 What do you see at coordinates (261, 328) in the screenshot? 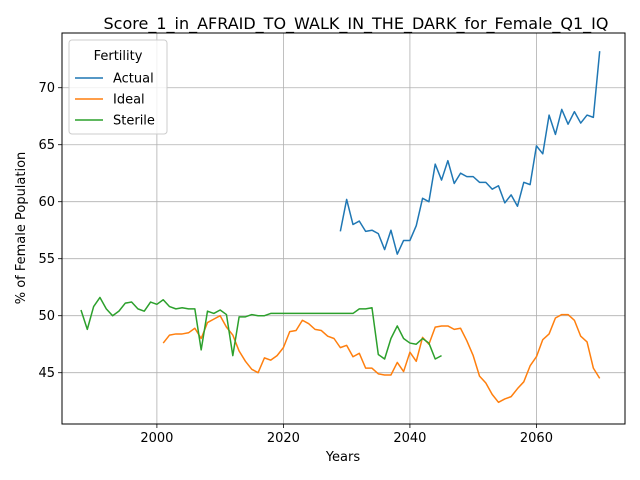
I see `series-line-sterile` at bounding box center [261, 328].